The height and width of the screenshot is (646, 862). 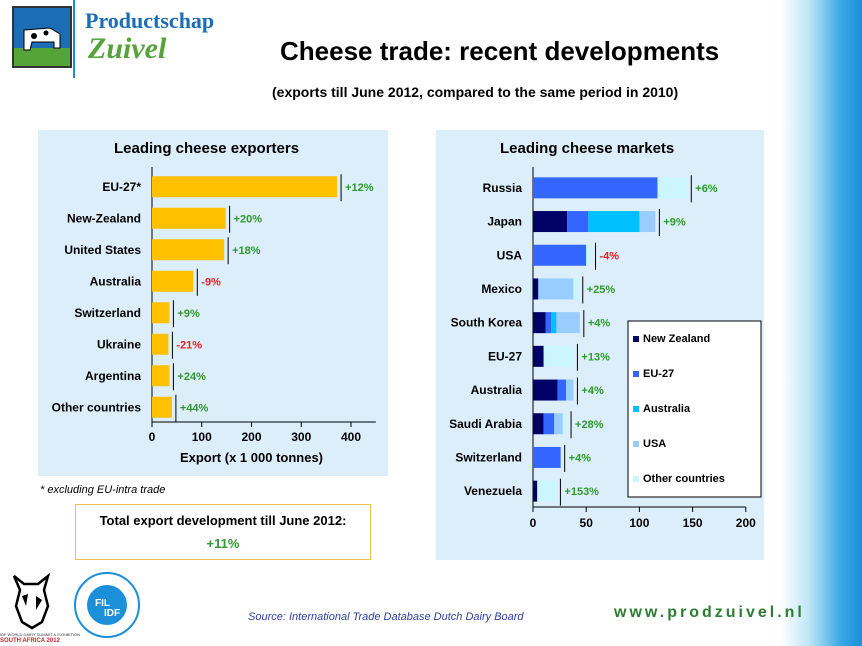 What do you see at coordinates (694, 409) in the screenshot?
I see `markets-legend` at bounding box center [694, 409].